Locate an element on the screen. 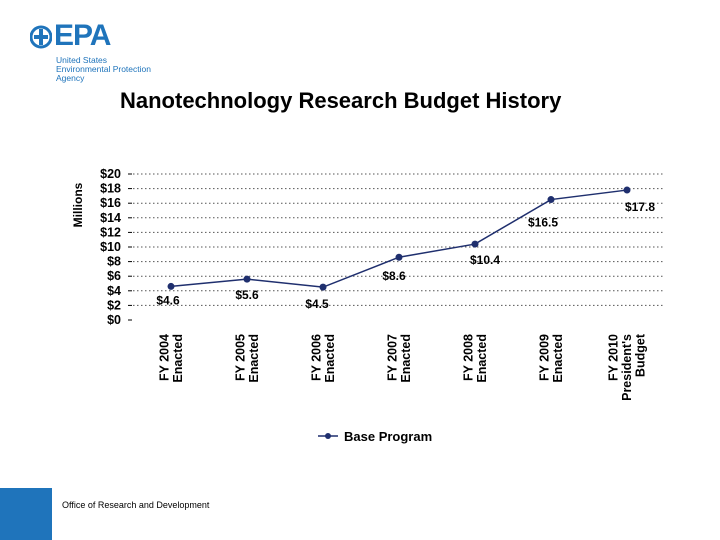 Image resolution: width=720 pixels, height=540 pixels. y-tick-label: $2 is located at coordinates (114, 305).